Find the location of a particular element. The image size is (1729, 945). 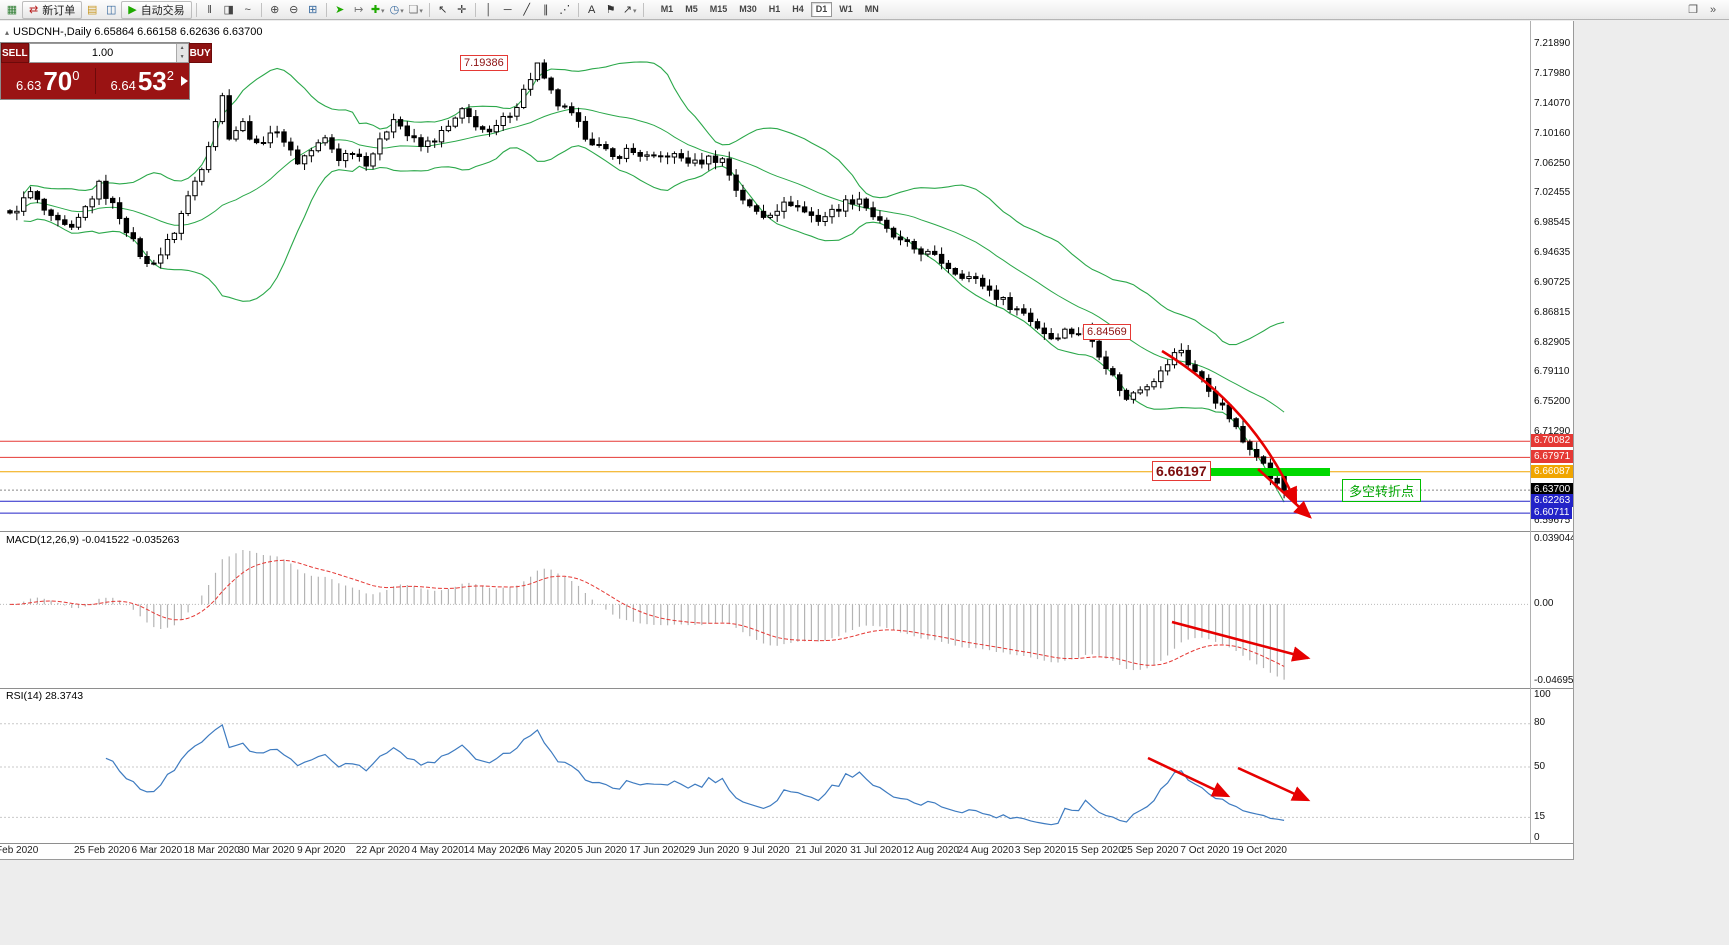

timeframe-button-h1: H1 is located at coordinates (774, 9).